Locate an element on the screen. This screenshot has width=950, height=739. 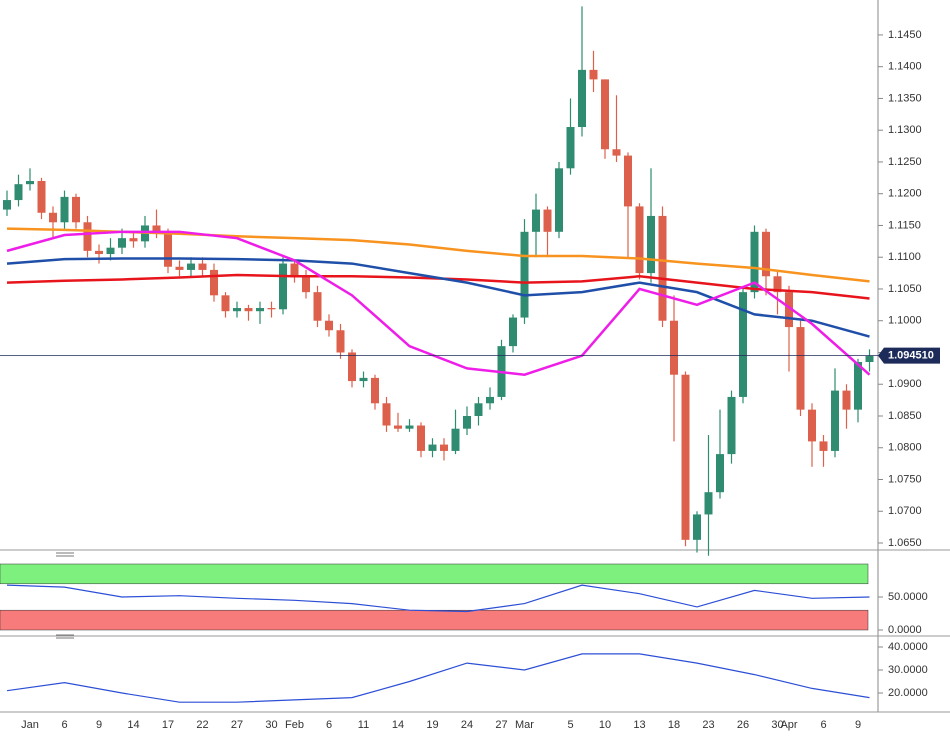
moving-average is located at coordinates (438, 297).